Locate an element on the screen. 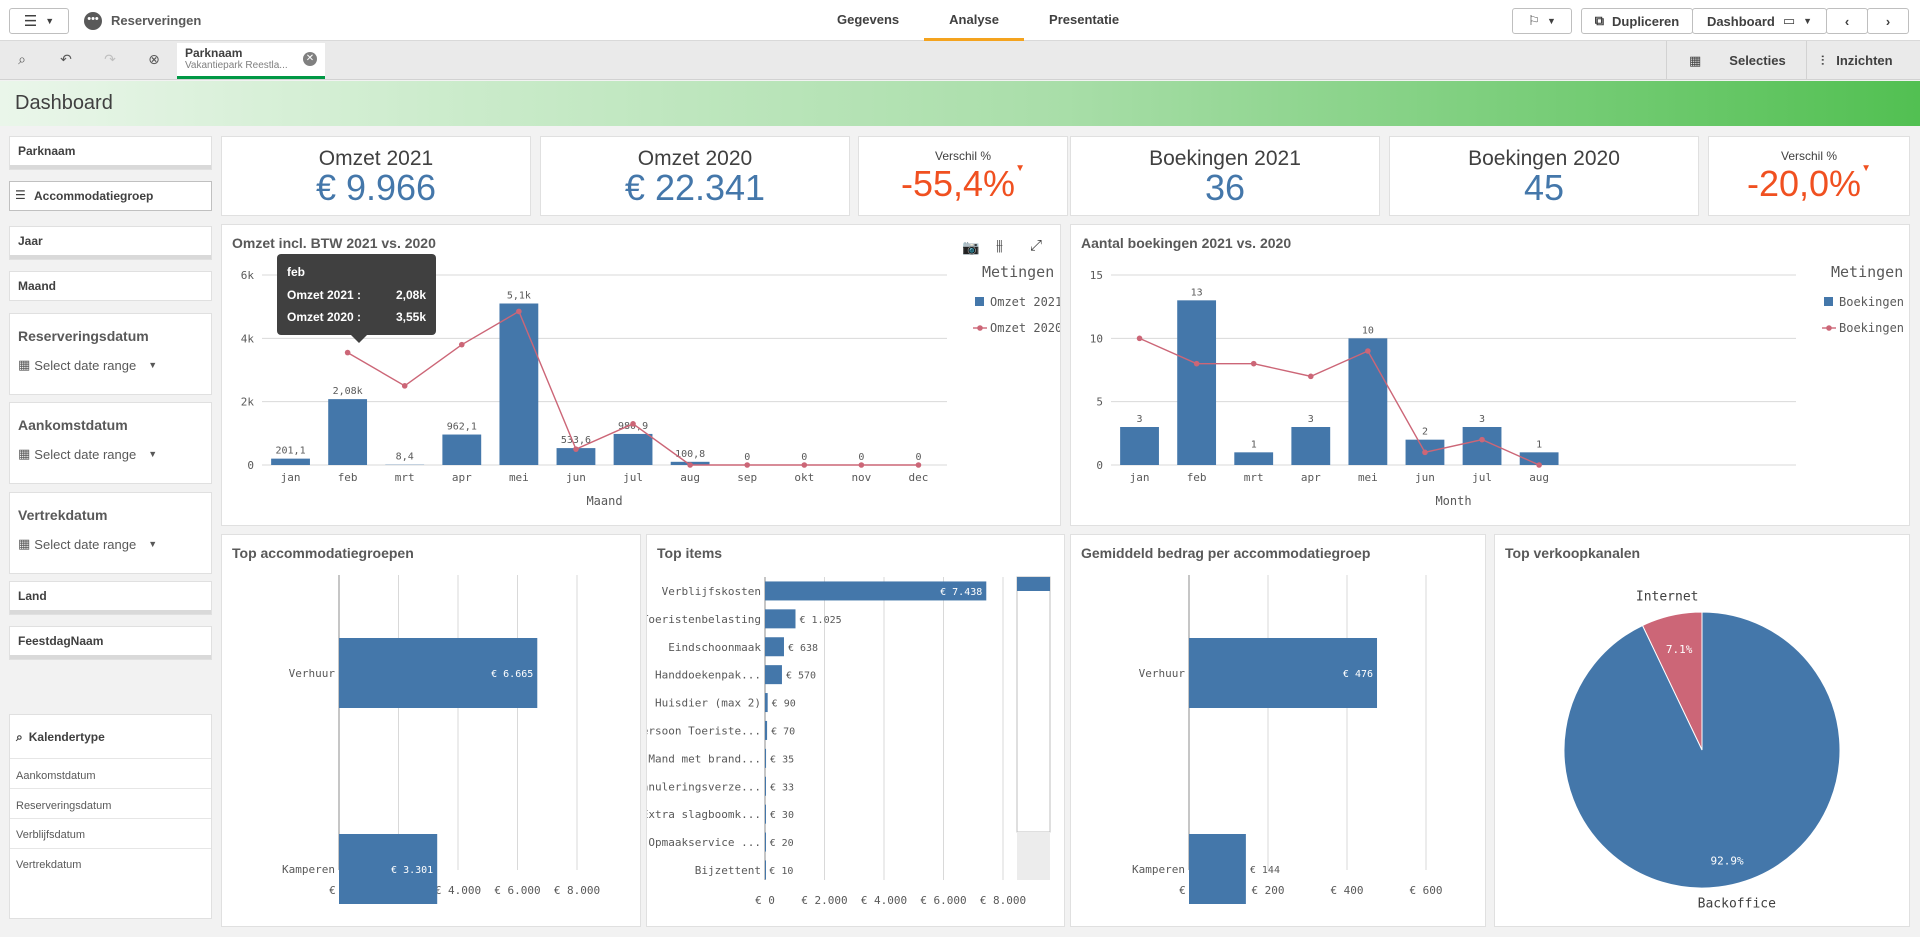 The image size is (1920, 937). filter-aankomstdatum: Aankomstdatum ▦ Select date range ▼ is located at coordinates (110, 443).